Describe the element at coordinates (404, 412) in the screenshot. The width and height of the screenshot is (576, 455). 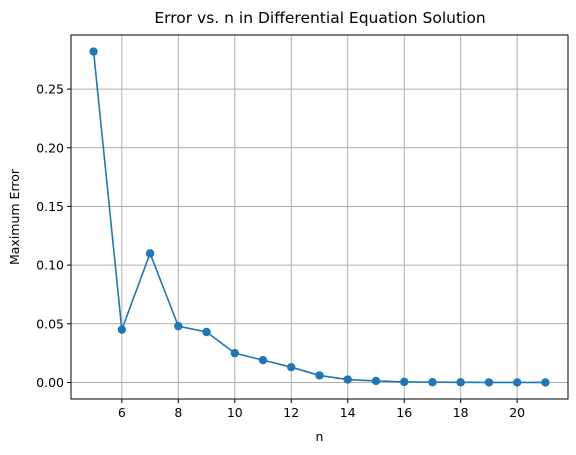
I see `x-tick-label: 16` at that location.